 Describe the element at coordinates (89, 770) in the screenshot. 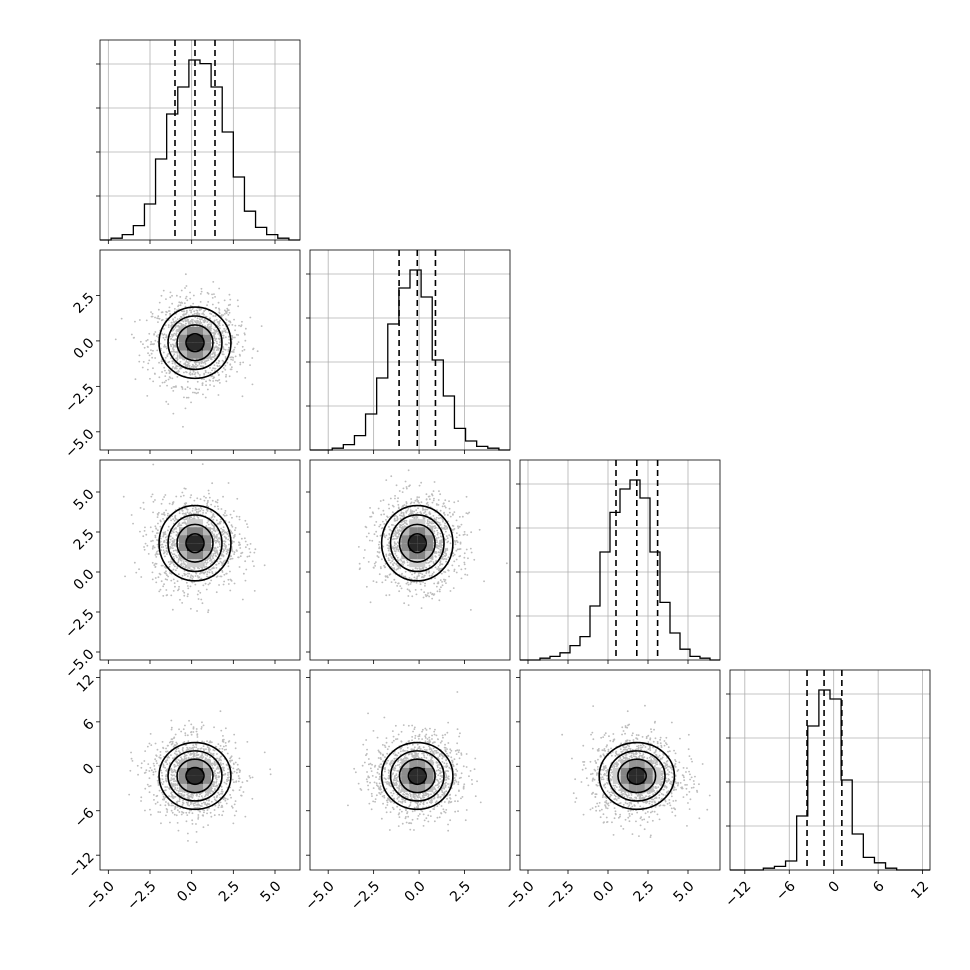

I see `y-tick-label: 0` at that location.